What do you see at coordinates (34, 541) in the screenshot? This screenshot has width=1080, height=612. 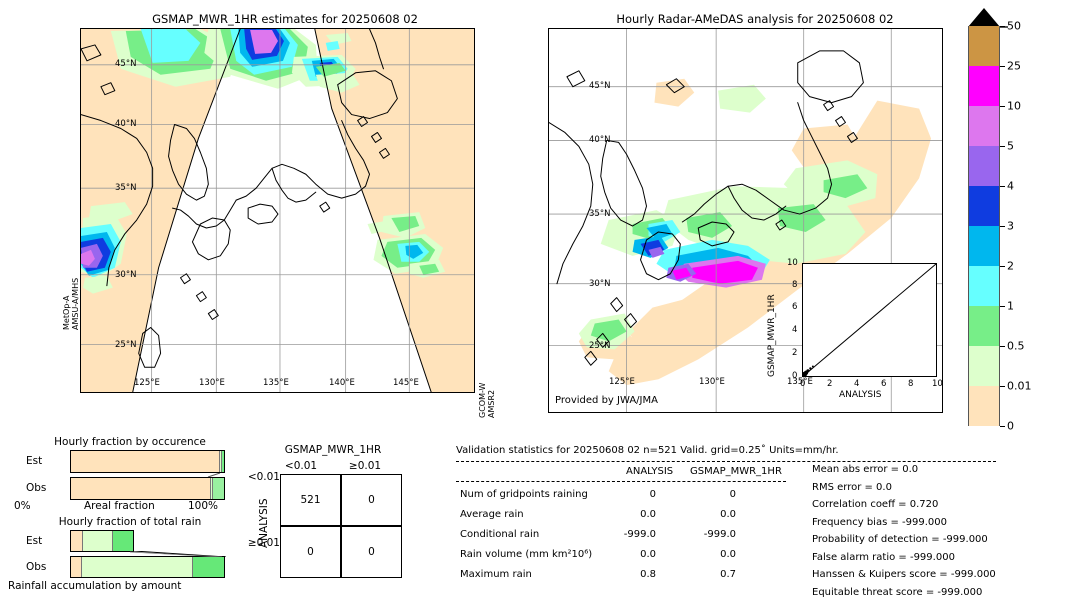 I see `amount-row-label-est: Est` at bounding box center [34, 541].